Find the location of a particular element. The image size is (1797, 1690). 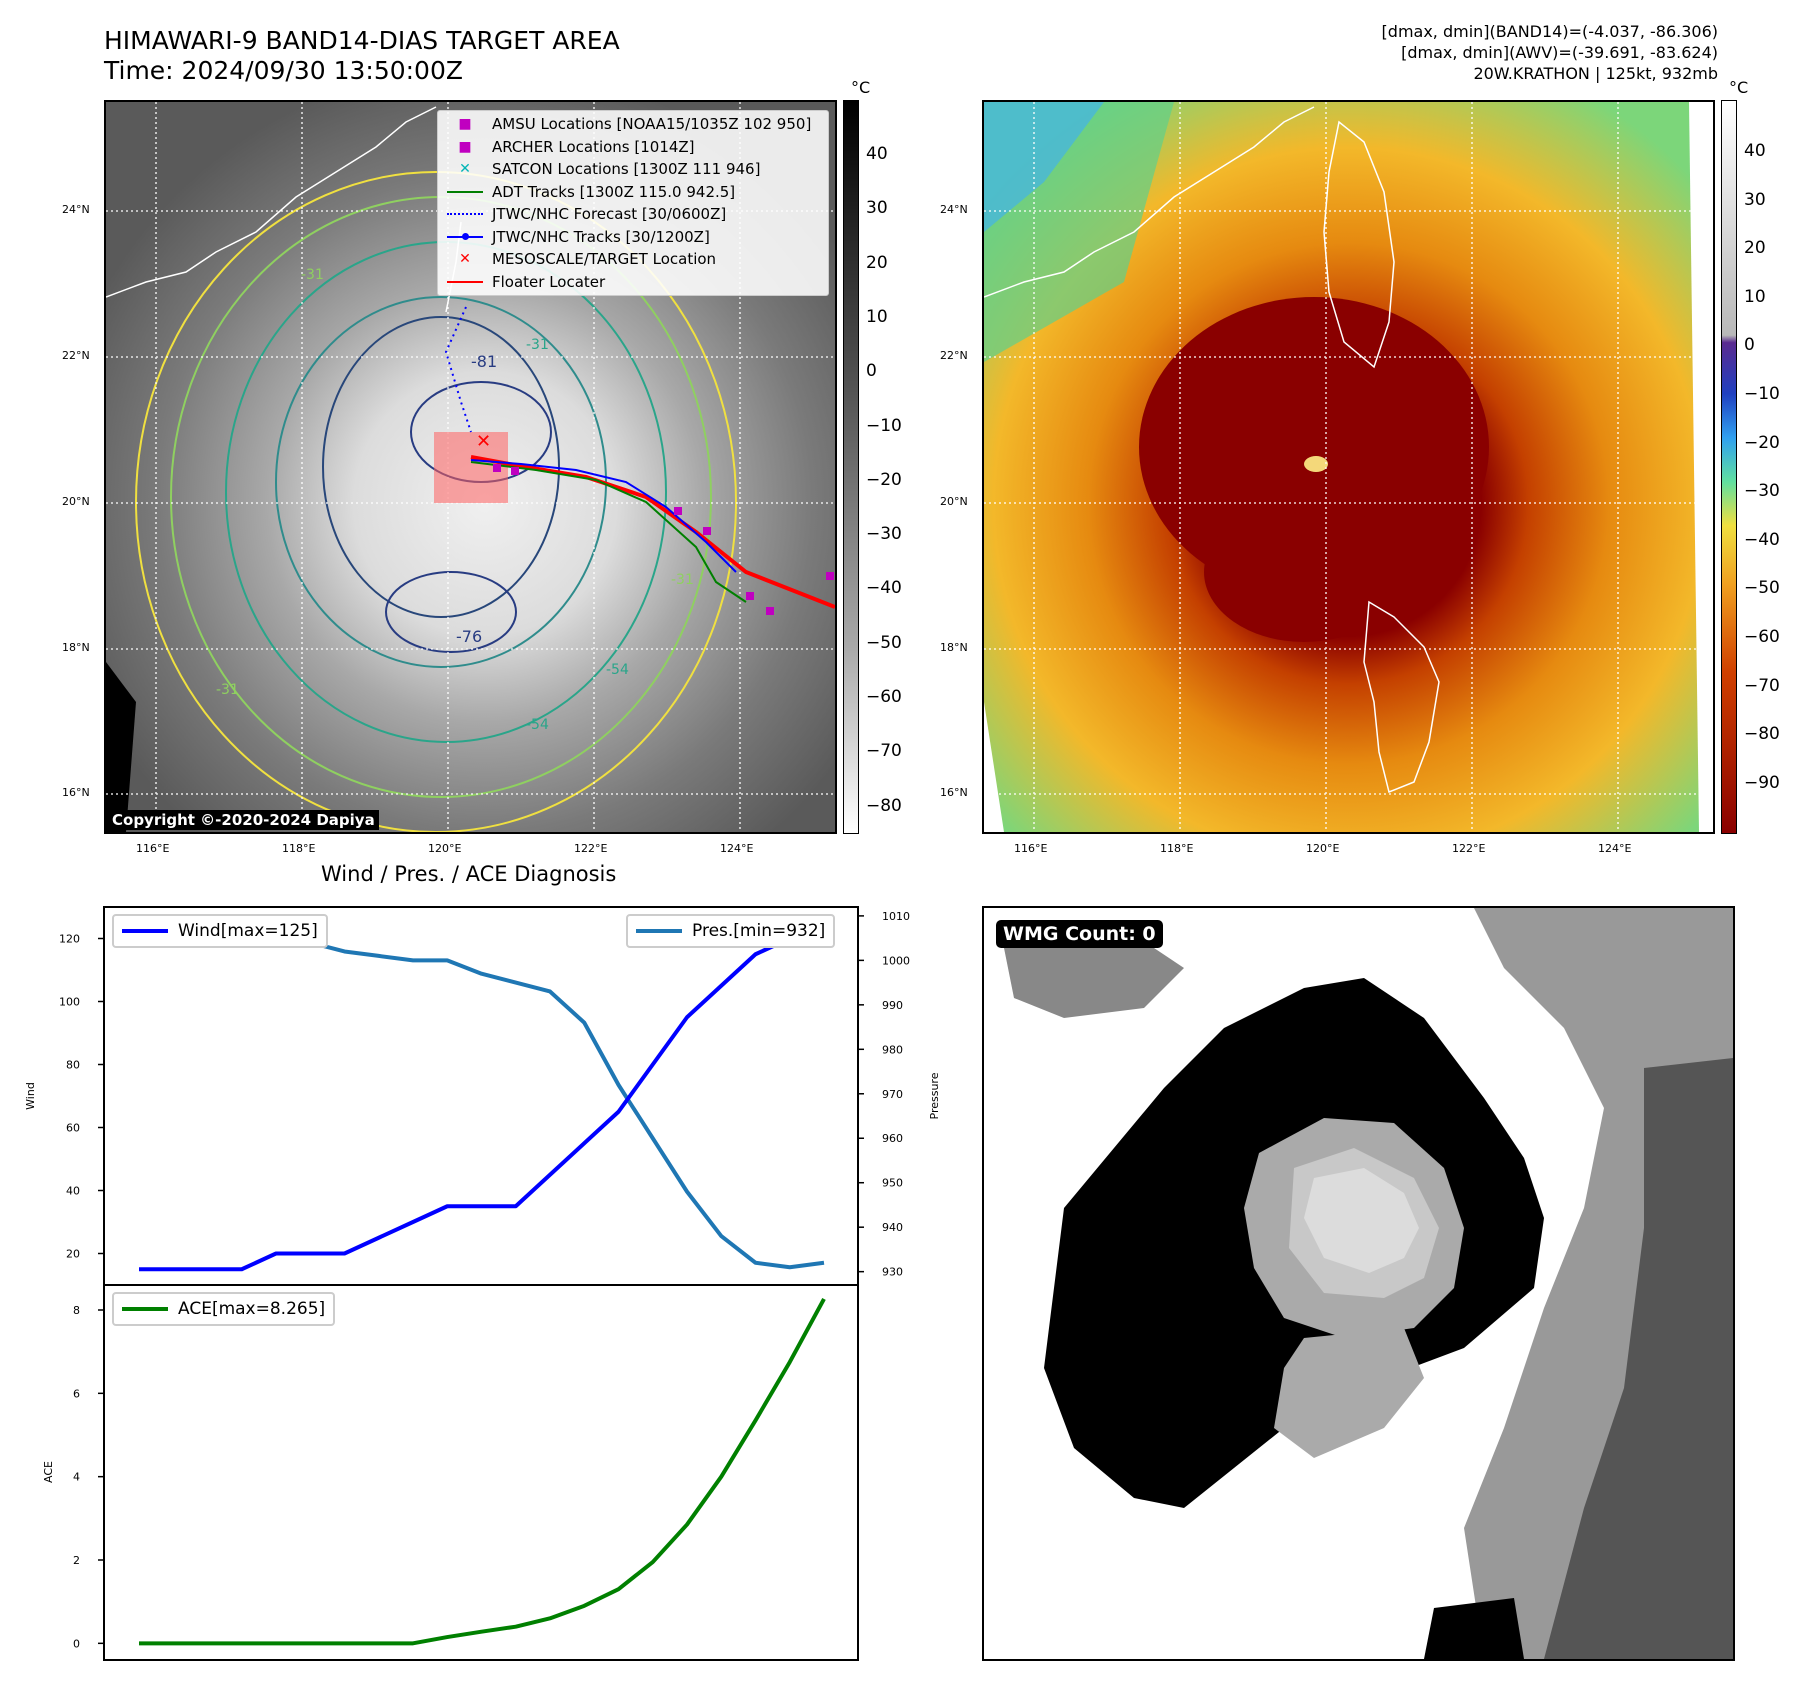

lat-tick: 24°N is located at coordinates (76, 209).